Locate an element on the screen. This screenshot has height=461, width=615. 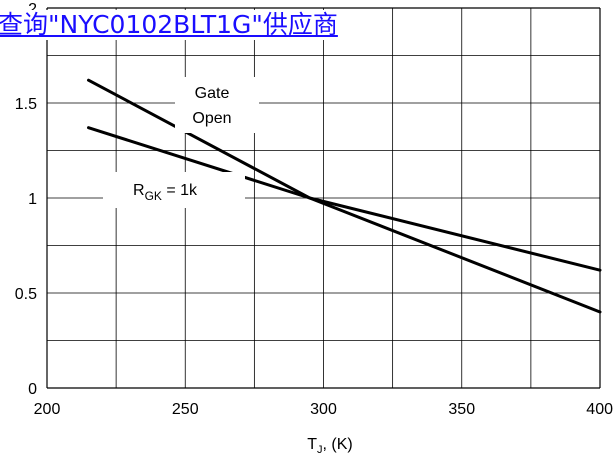
y-tick-labels: 0 0.5 1 1.5 2 is located at coordinates (26, 199).